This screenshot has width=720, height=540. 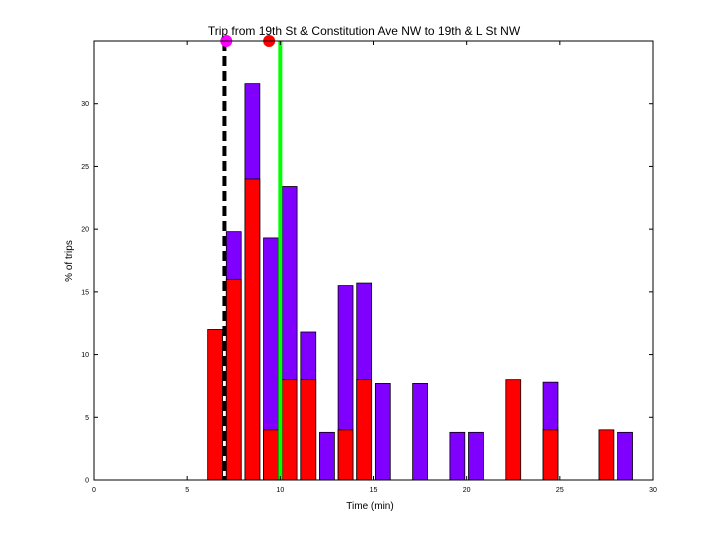 What do you see at coordinates (85, 104) in the screenshot?
I see `y-tick-label-6: 30` at bounding box center [85, 104].